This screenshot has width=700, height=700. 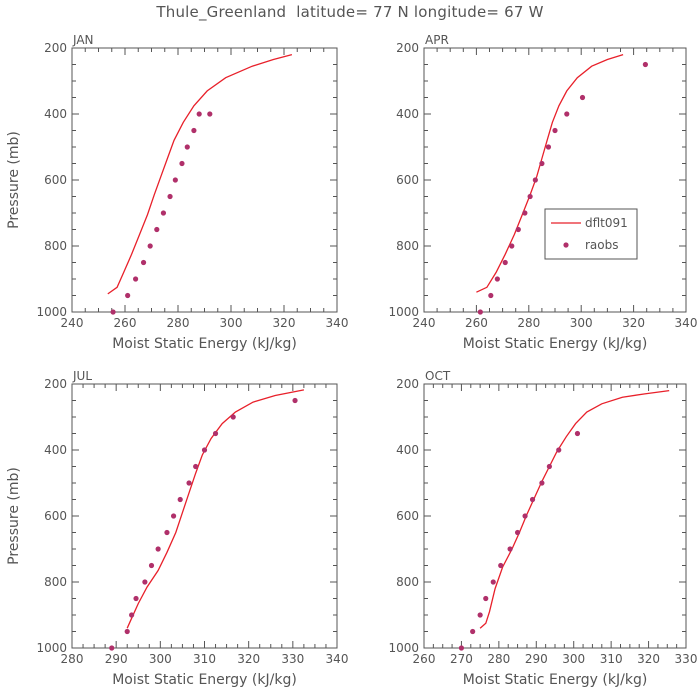 What do you see at coordinates (438, 376) in the screenshot?
I see `panel-label: OCT` at bounding box center [438, 376].